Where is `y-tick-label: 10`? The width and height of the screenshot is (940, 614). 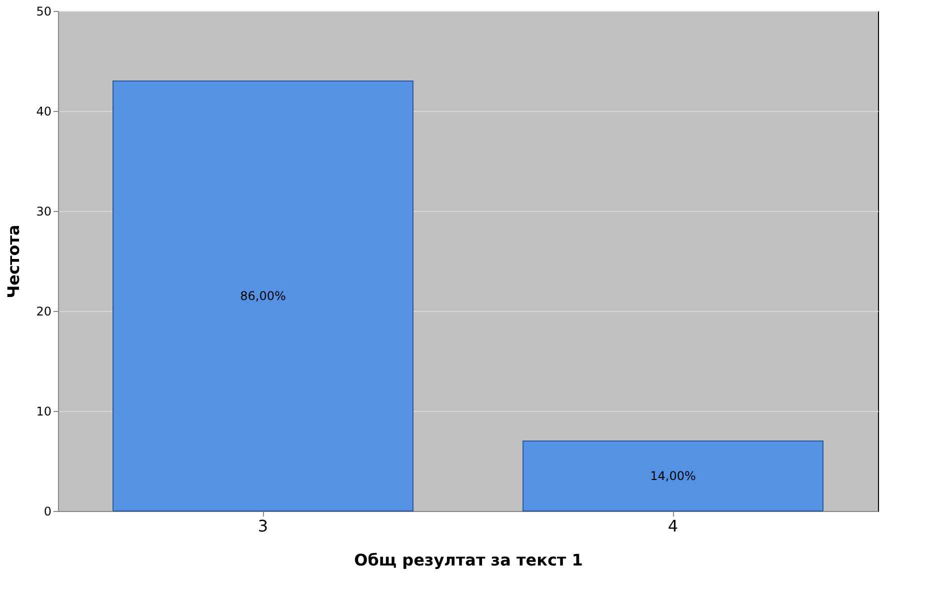
y-tick-label: 10 is located at coordinates (44, 411).